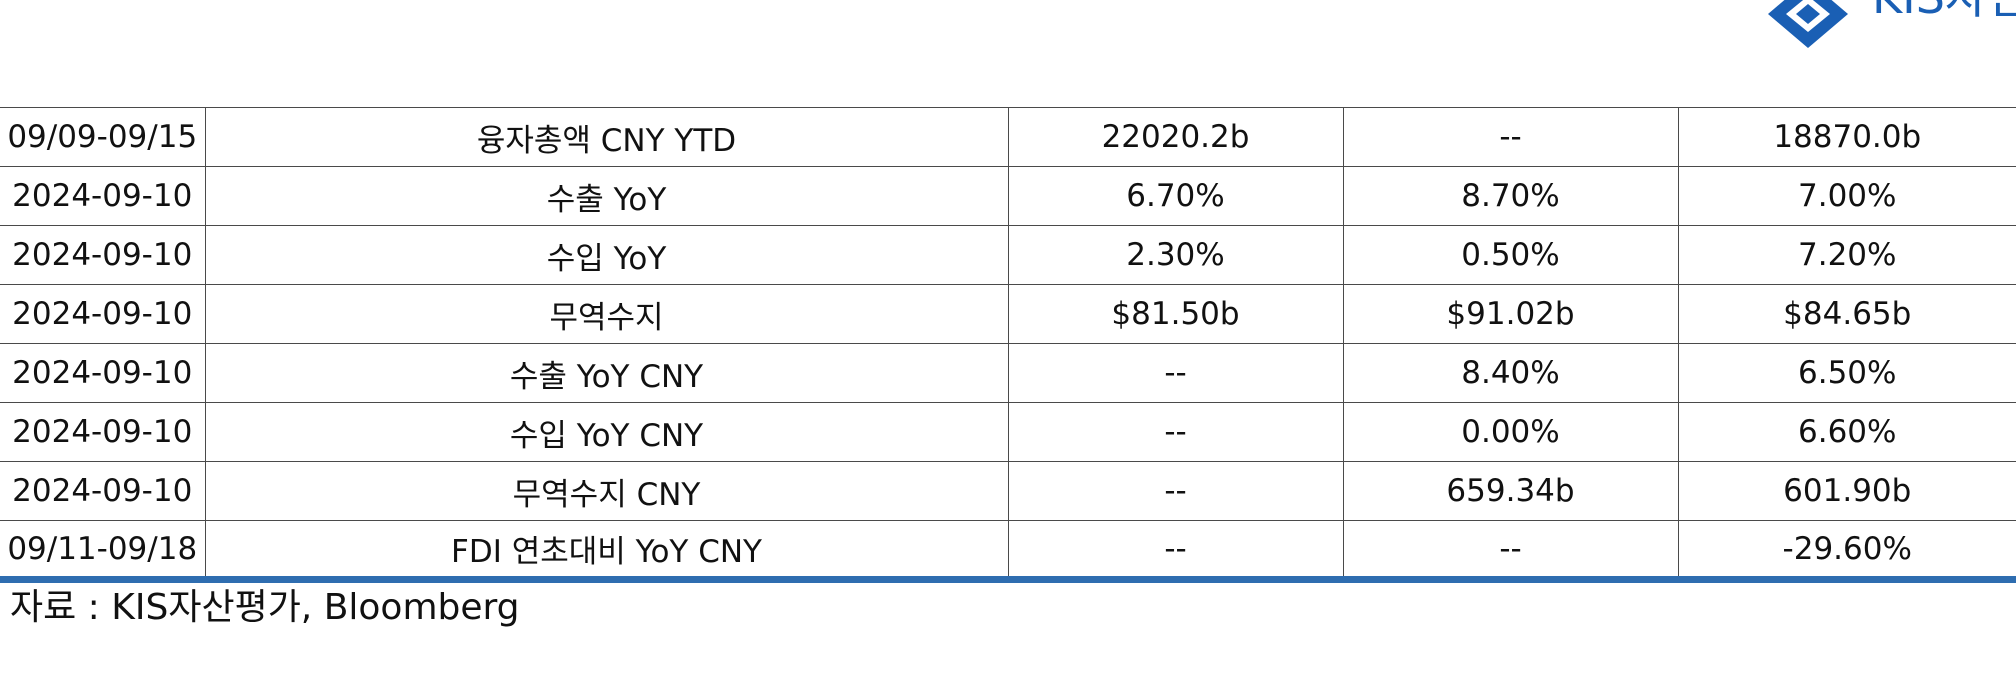  Describe the element at coordinates (1175, 196) in the screenshot. I see `actual-cell: 6.70%` at that location.